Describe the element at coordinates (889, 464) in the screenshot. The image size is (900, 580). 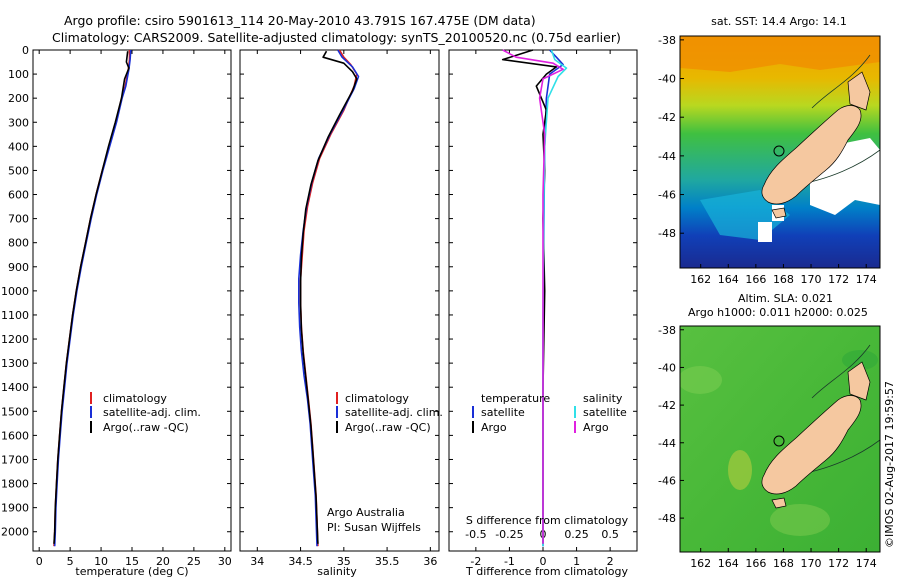
I see `imos-watermark: ©IMOS 02-Aug-2017 19:59:57` at that location.